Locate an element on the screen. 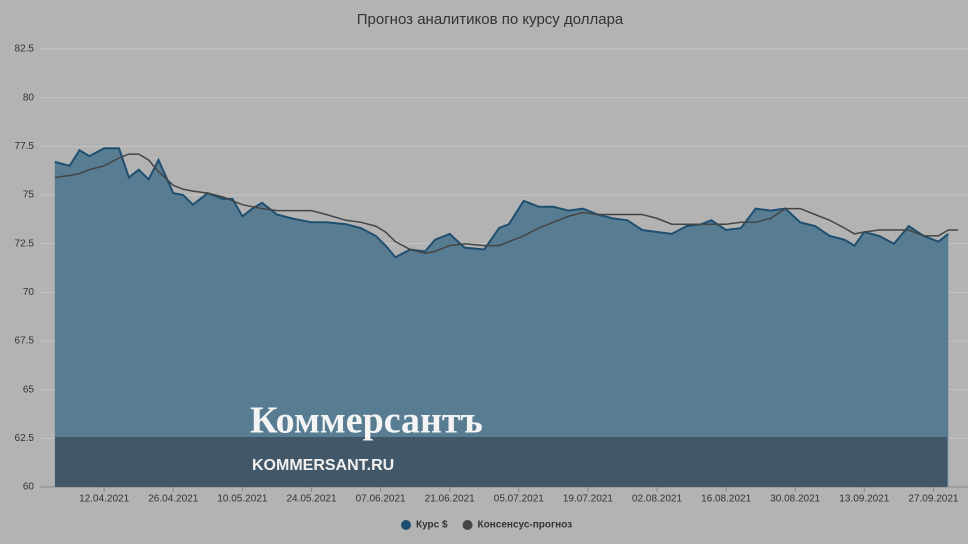 The width and height of the screenshot is (968, 544). legend-label: Курс $ is located at coordinates (432, 525).